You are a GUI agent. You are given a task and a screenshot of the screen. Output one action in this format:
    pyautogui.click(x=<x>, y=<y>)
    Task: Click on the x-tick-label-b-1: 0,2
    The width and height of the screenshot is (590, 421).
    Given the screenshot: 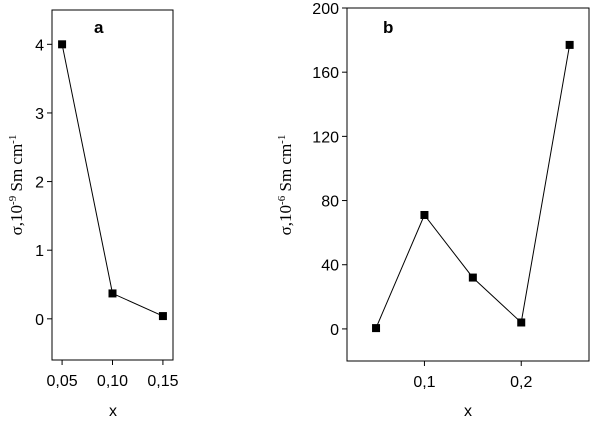 What is the action you would take?
    pyautogui.click(x=521, y=382)
    